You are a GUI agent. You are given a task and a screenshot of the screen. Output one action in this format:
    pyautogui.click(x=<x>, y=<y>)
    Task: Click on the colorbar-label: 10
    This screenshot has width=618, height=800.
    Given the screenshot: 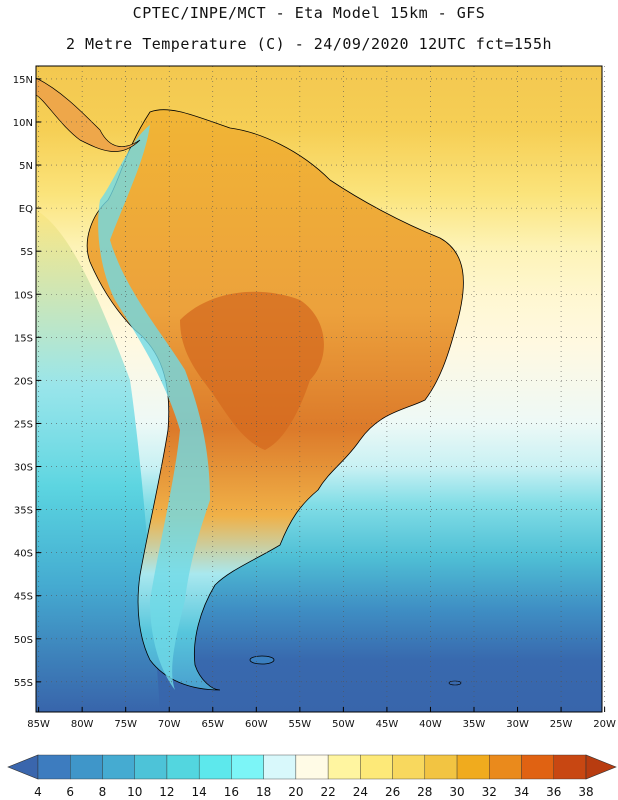 What is the action you would take?
    pyautogui.click(x=134, y=792)
    